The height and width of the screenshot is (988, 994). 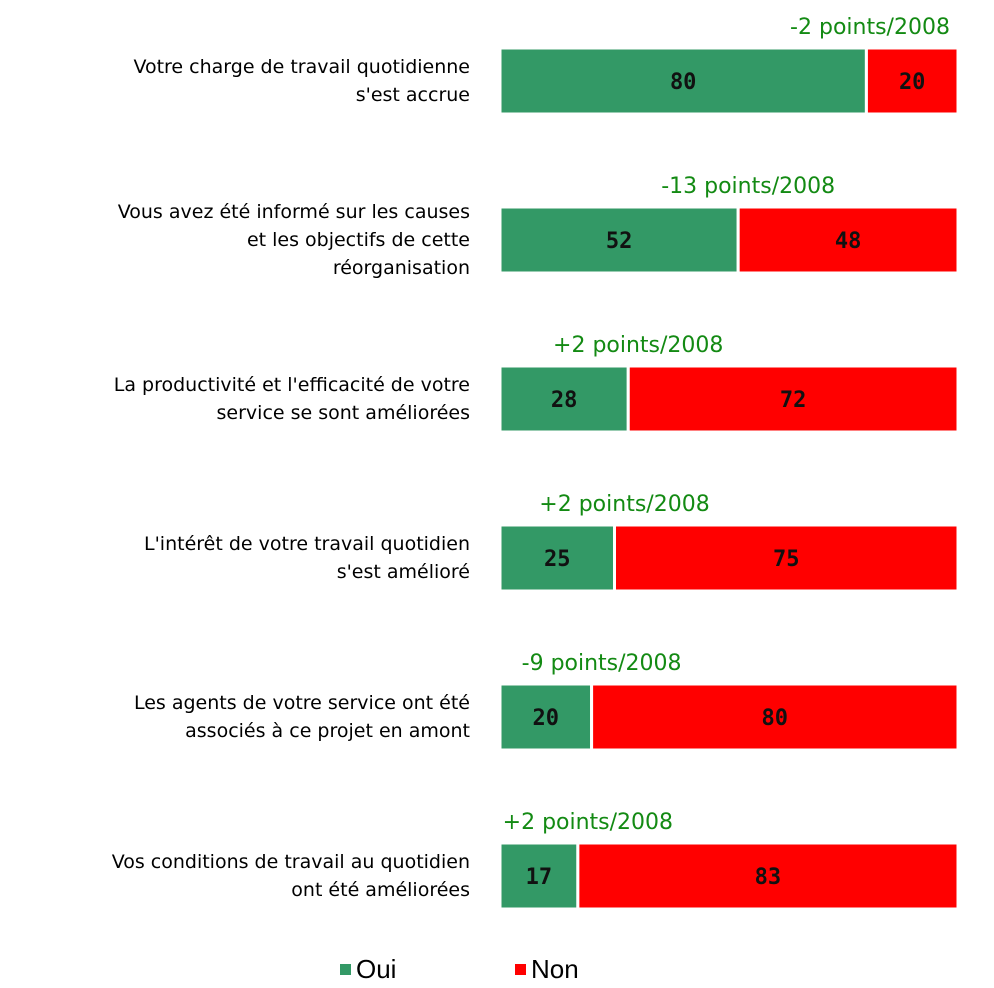 I want to click on value-label: 52, so click(x=619, y=241).